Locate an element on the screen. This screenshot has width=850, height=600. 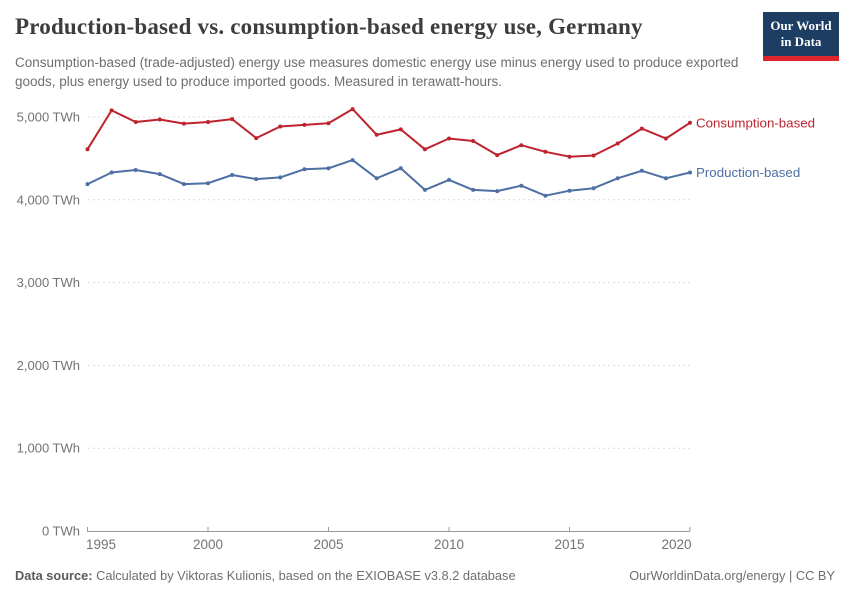
production-based-legend-label: Production-based is located at coordinates (748, 172).